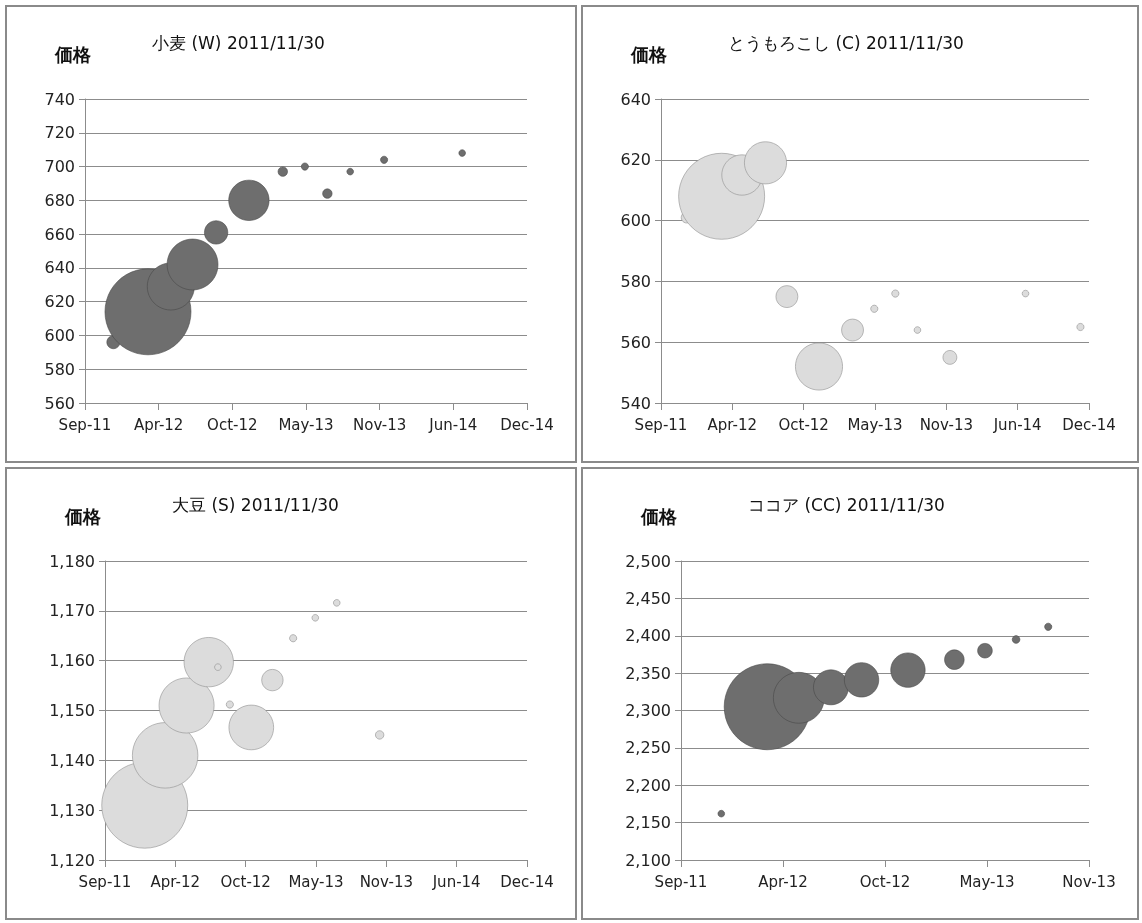 This screenshot has height=923, width=1142. I want to click on y-tick-label: 740, so click(59, 99).